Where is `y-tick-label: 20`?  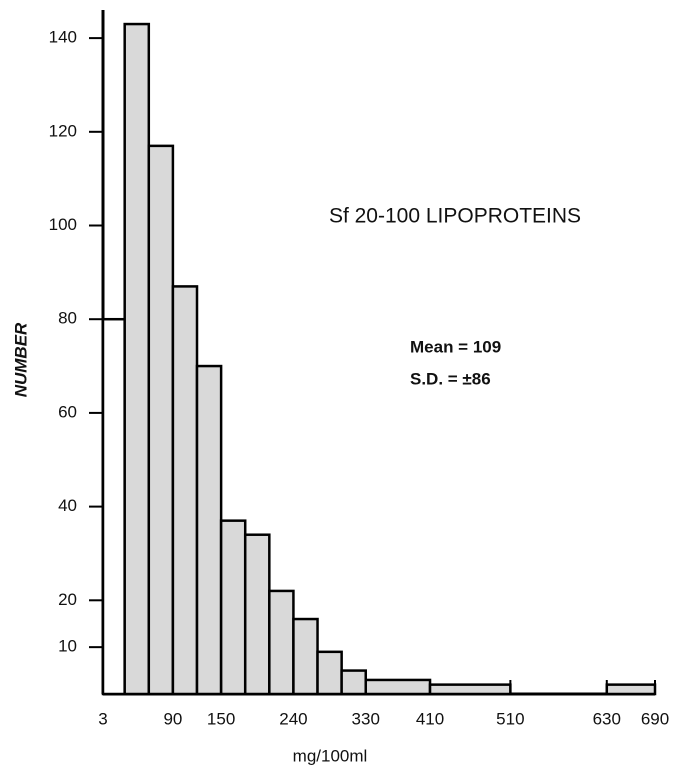 y-tick-label: 20 is located at coordinates (67, 599).